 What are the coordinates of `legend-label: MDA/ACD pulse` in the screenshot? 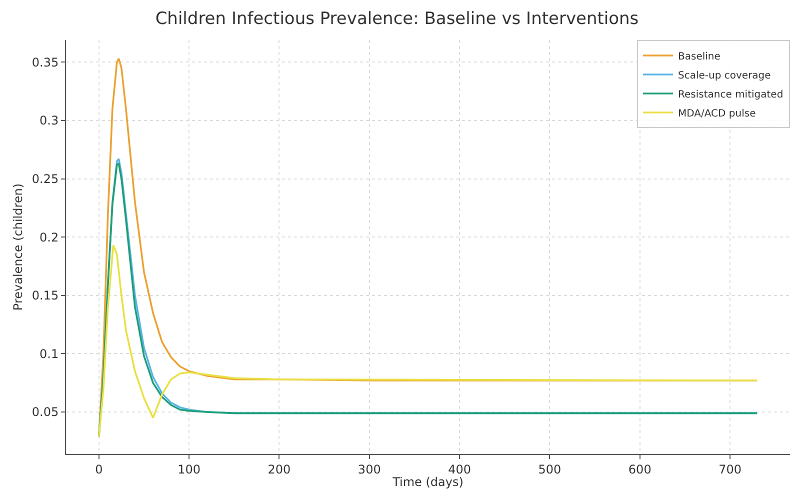 It's located at (717, 114).